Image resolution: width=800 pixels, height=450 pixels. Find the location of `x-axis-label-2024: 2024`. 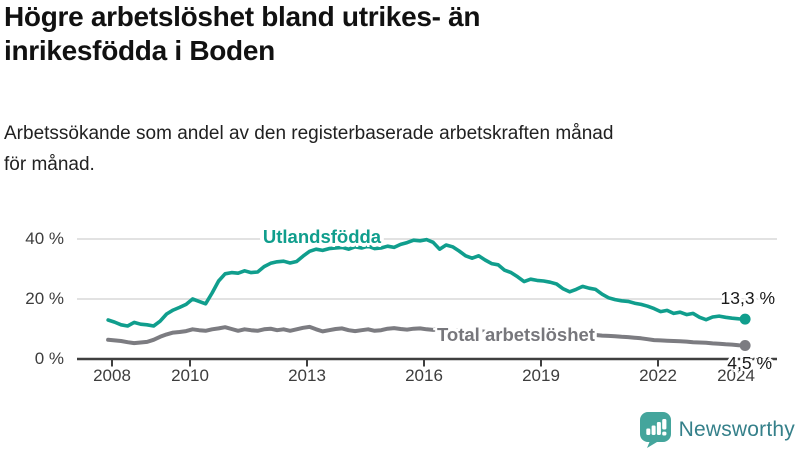

x-axis-label-2024: 2024 is located at coordinates (736, 375).